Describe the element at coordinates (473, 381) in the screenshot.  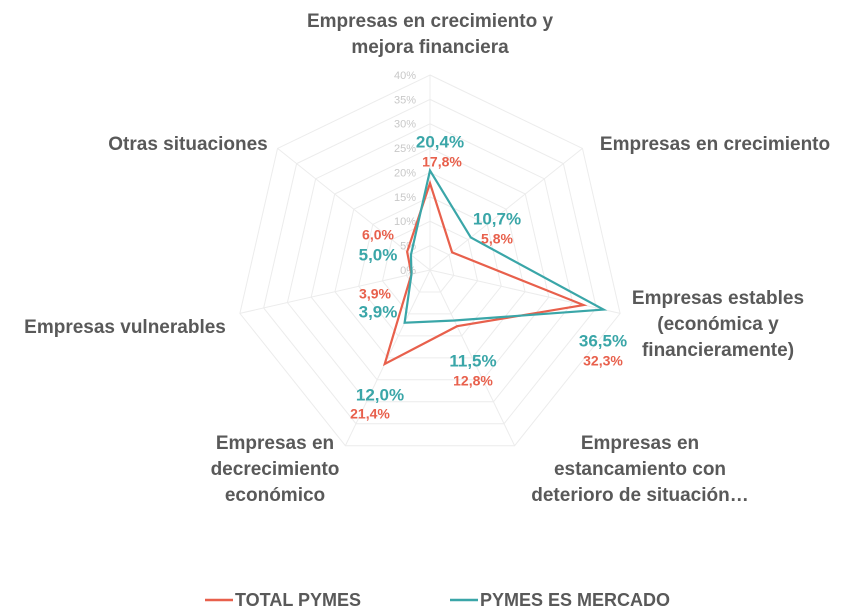
I see `data-label: 12,8%` at that location.